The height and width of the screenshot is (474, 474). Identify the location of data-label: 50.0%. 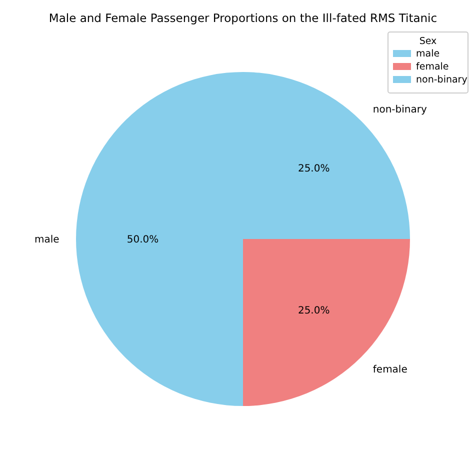
(142, 240).